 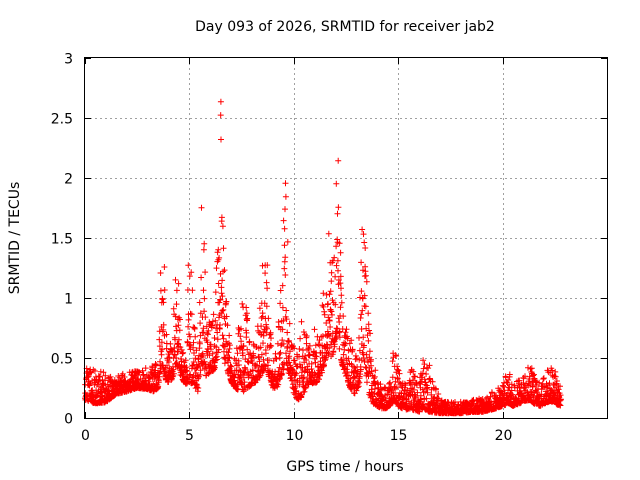 What do you see at coordinates (62, 240) in the screenshot?
I see `y-tick-label: 1.5` at bounding box center [62, 240].